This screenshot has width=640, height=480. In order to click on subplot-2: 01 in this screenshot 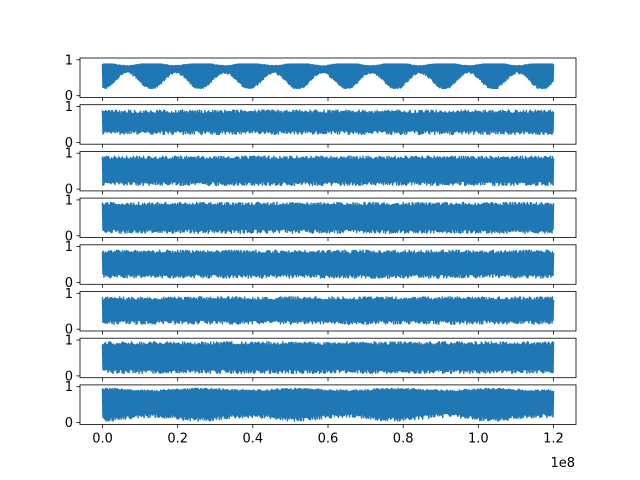, I will do `click(321, 125)`.